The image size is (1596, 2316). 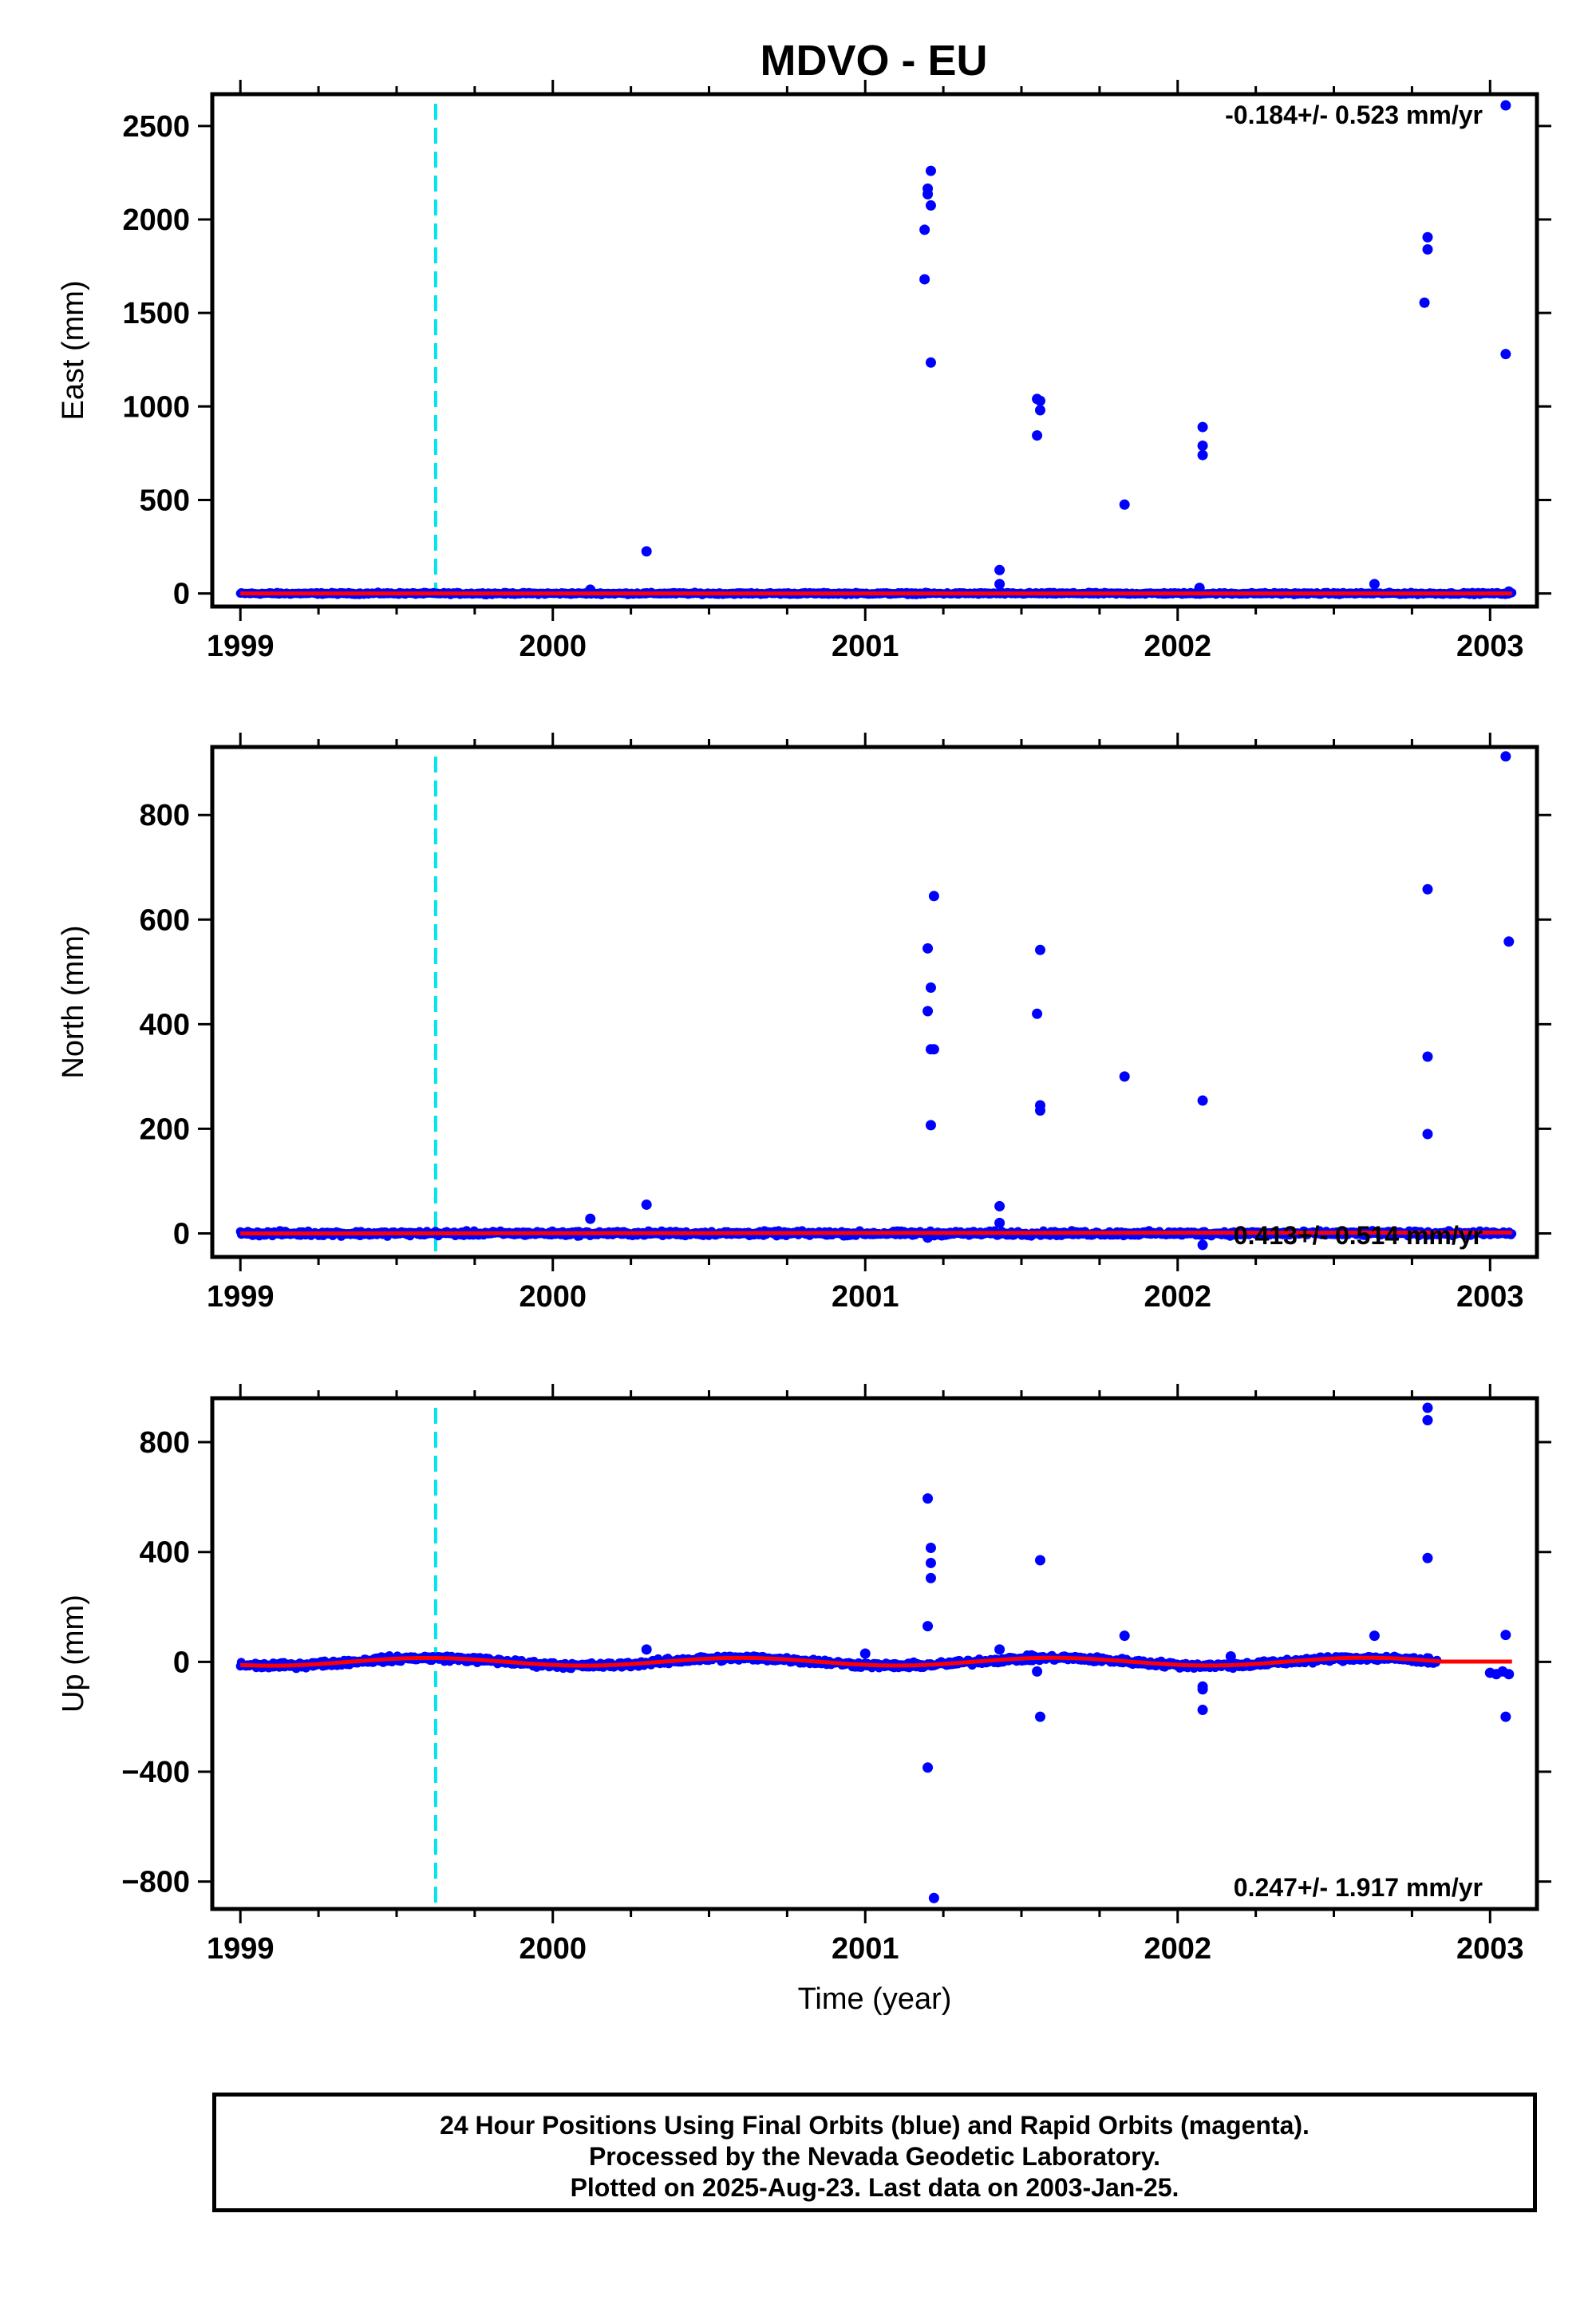 I want to click on velocity-annotation: -0.184+/- 0.523 mm/yr, so click(x=1354, y=115).